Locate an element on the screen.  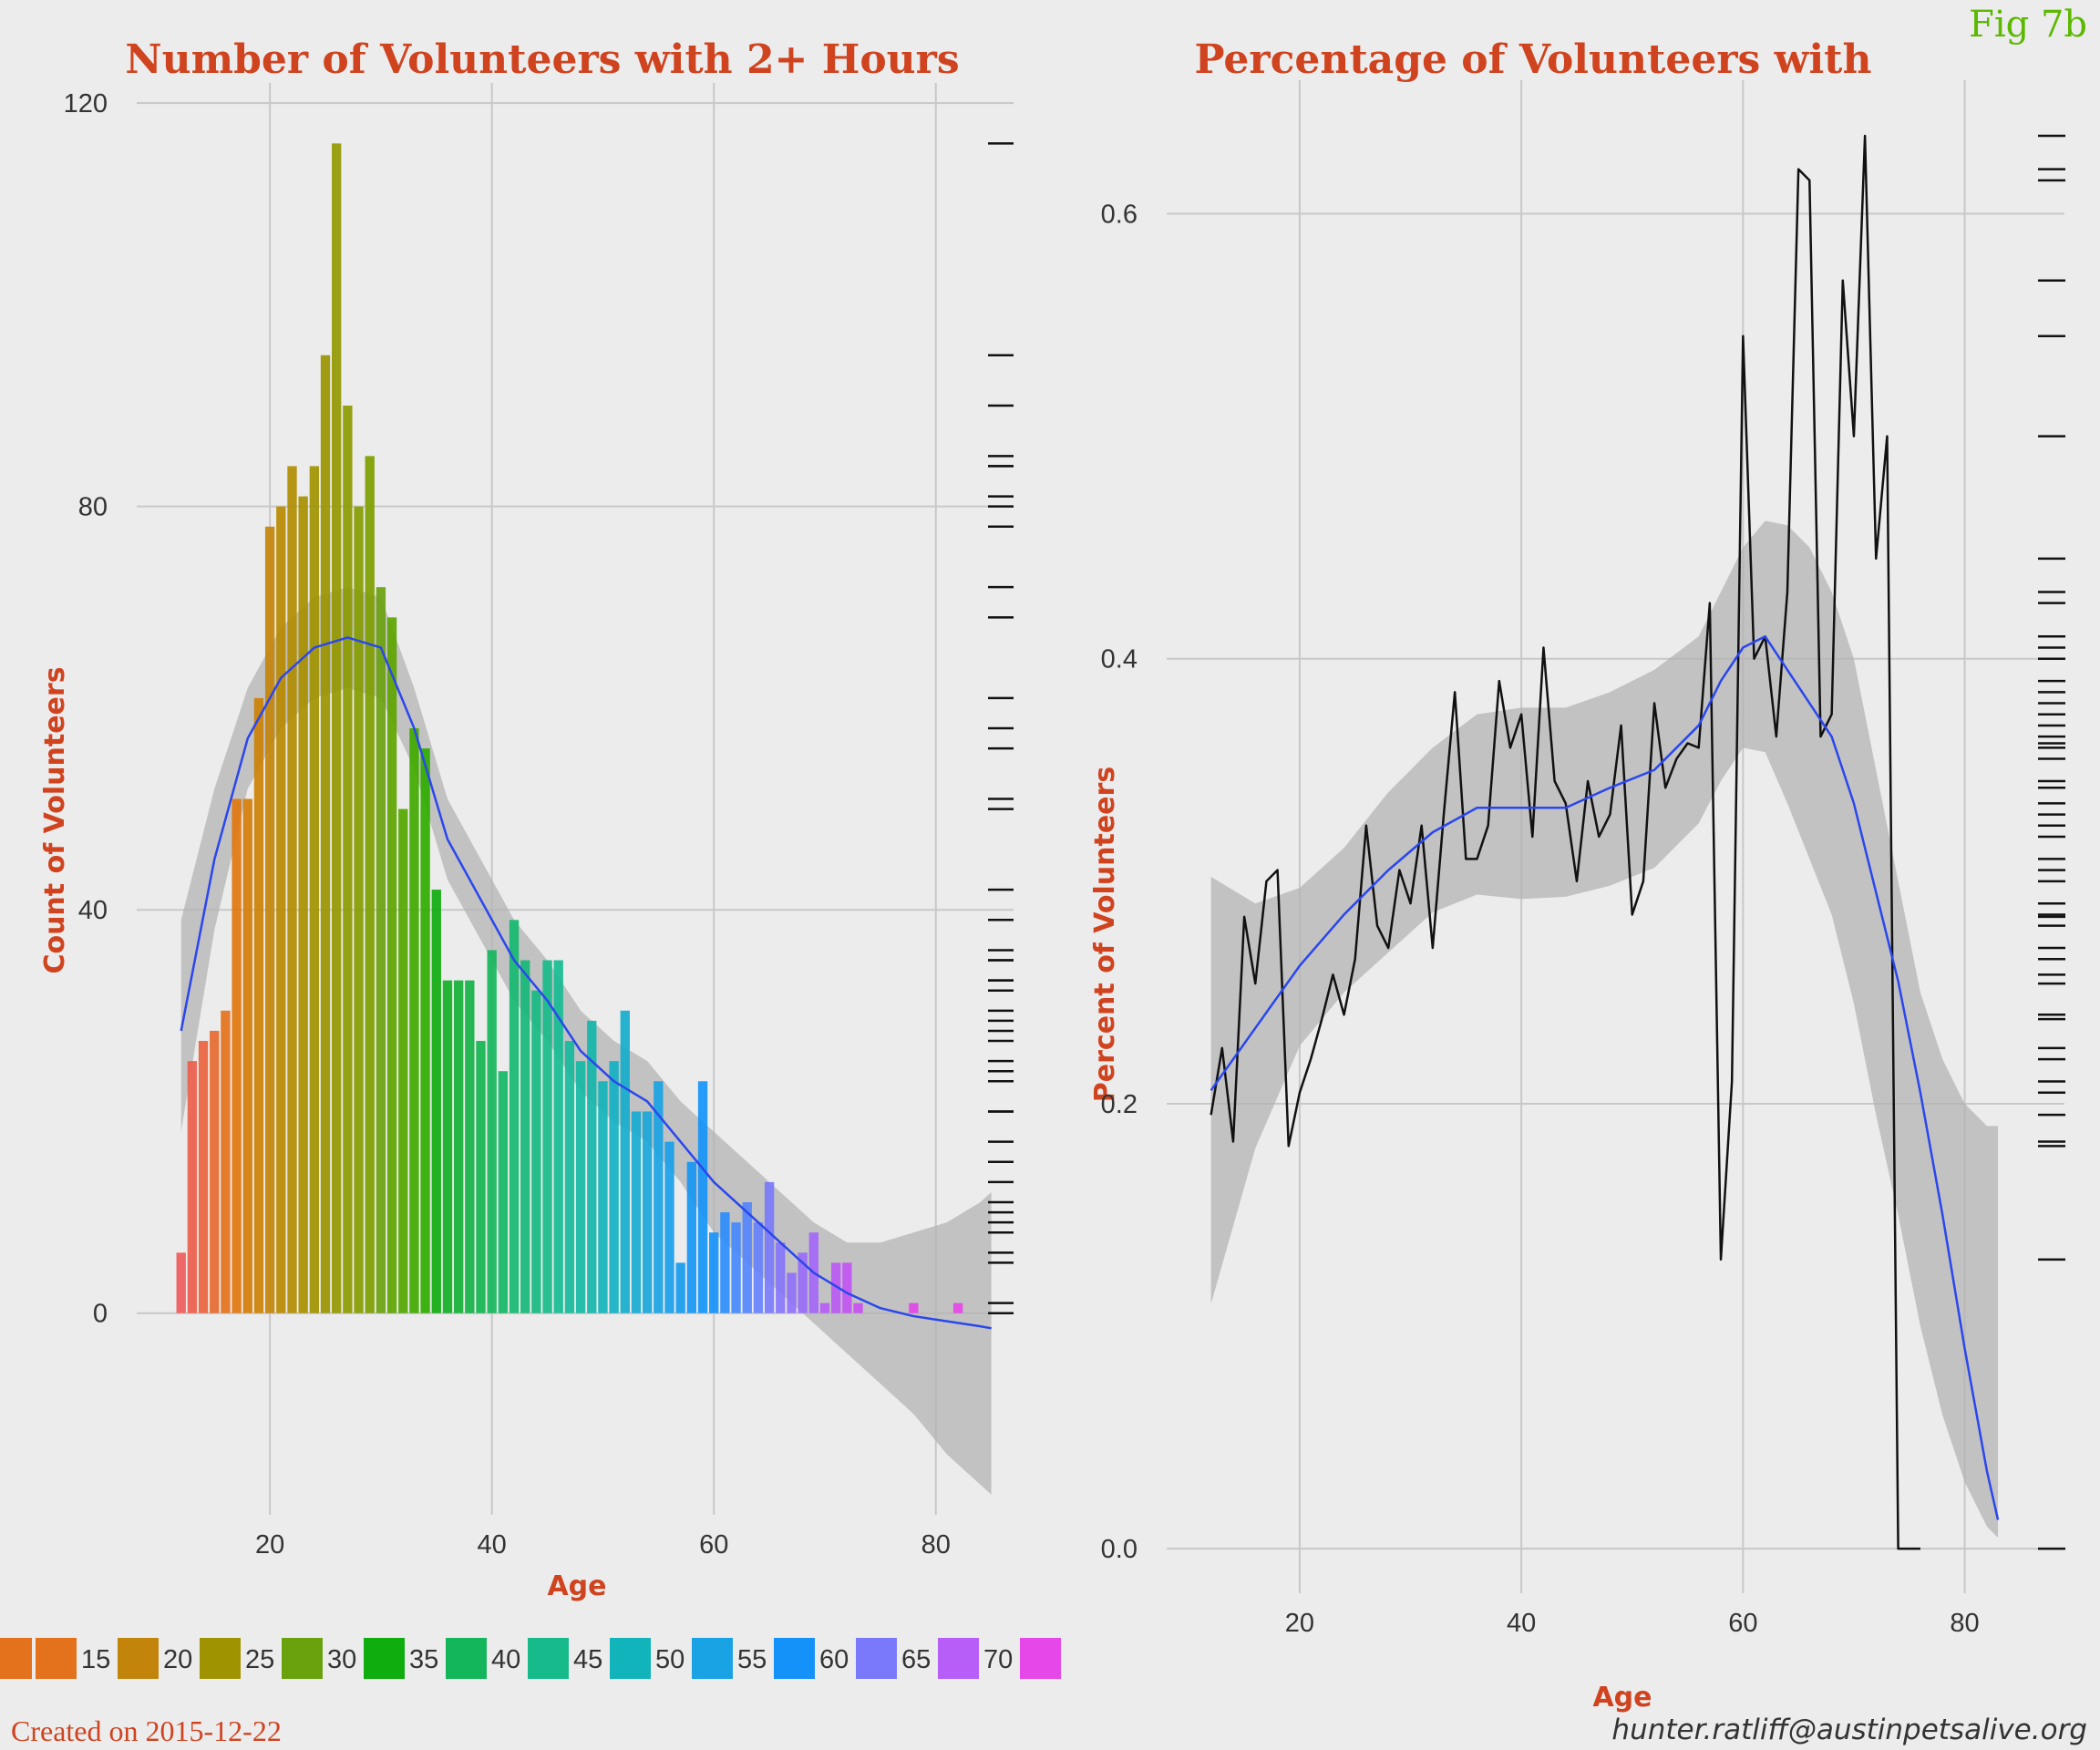
legend-label: 45 is located at coordinates (587, 1660).